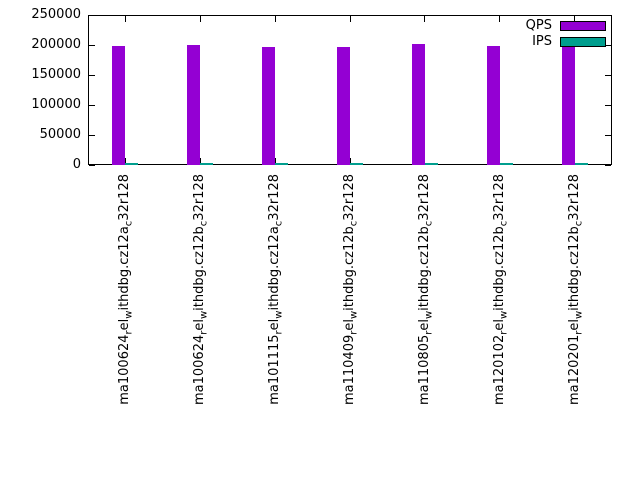 This screenshot has height=480, width=640. Describe the element at coordinates (575, 290) in the screenshot. I see `x-axis-label: ma120201relwithdbg.cz12bc32r128` at that location.